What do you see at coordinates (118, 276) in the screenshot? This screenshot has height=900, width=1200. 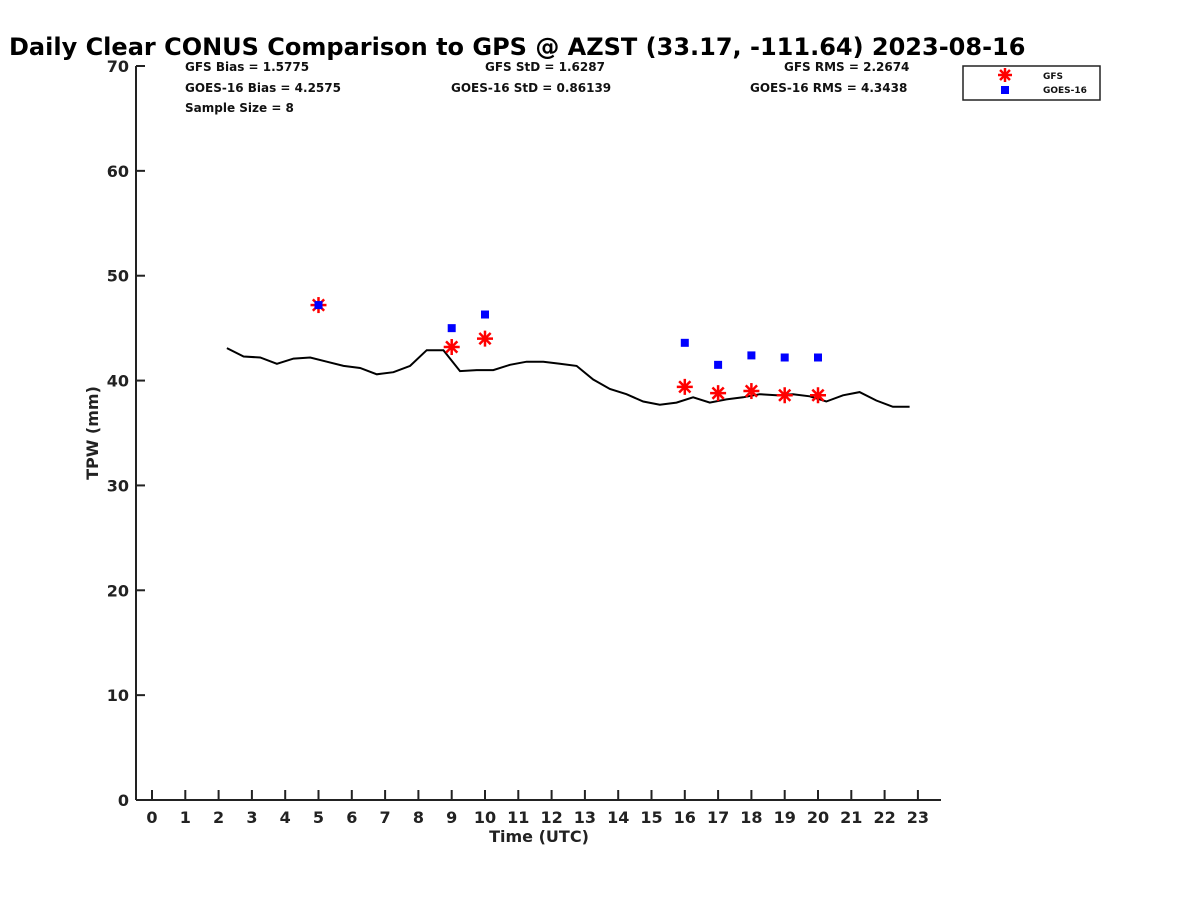 I see `y-tick-label: 50` at bounding box center [118, 276].